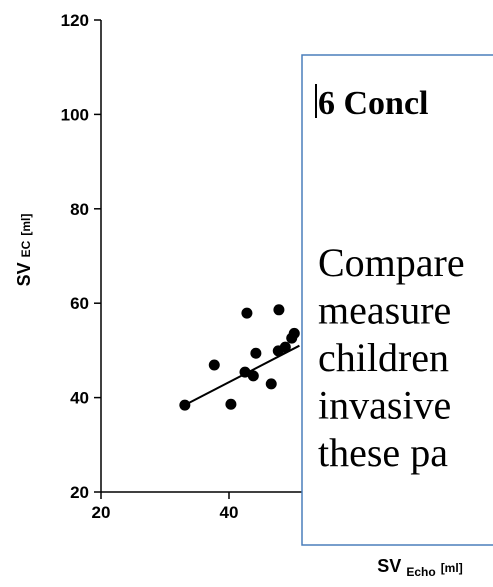  Describe the element at coordinates (391, 262) in the screenshot. I see `overlay-line: Compare` at that location.